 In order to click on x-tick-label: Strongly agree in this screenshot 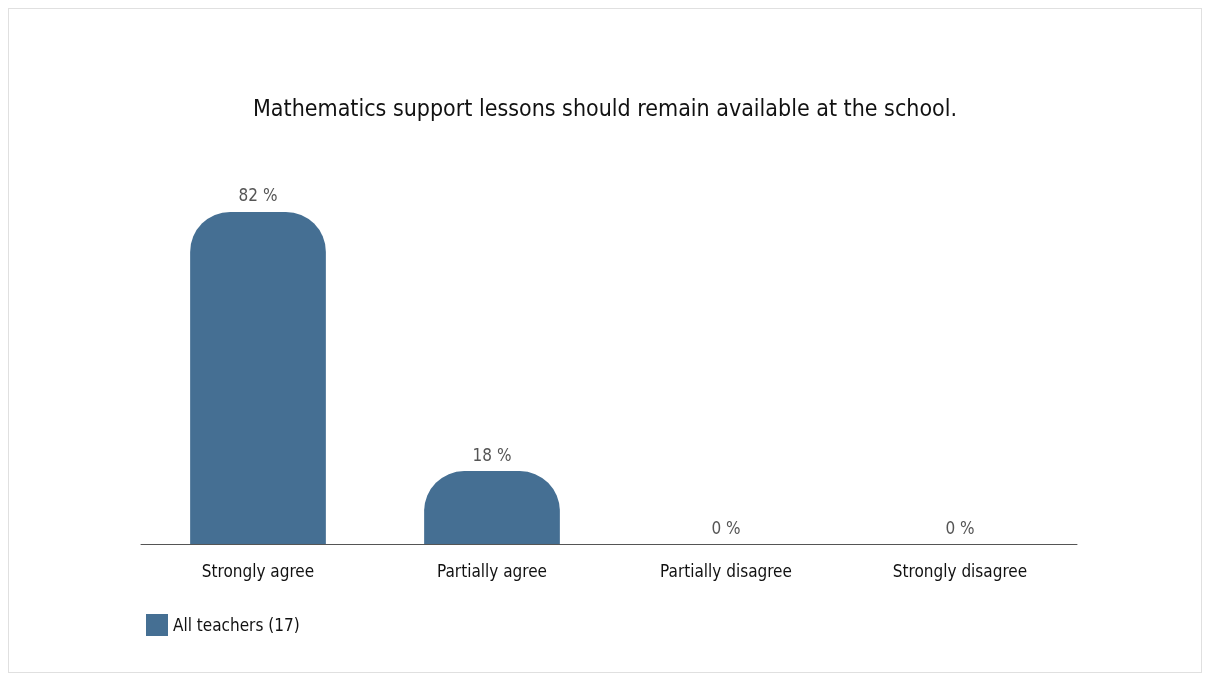, I will do `click(258, 570)`.